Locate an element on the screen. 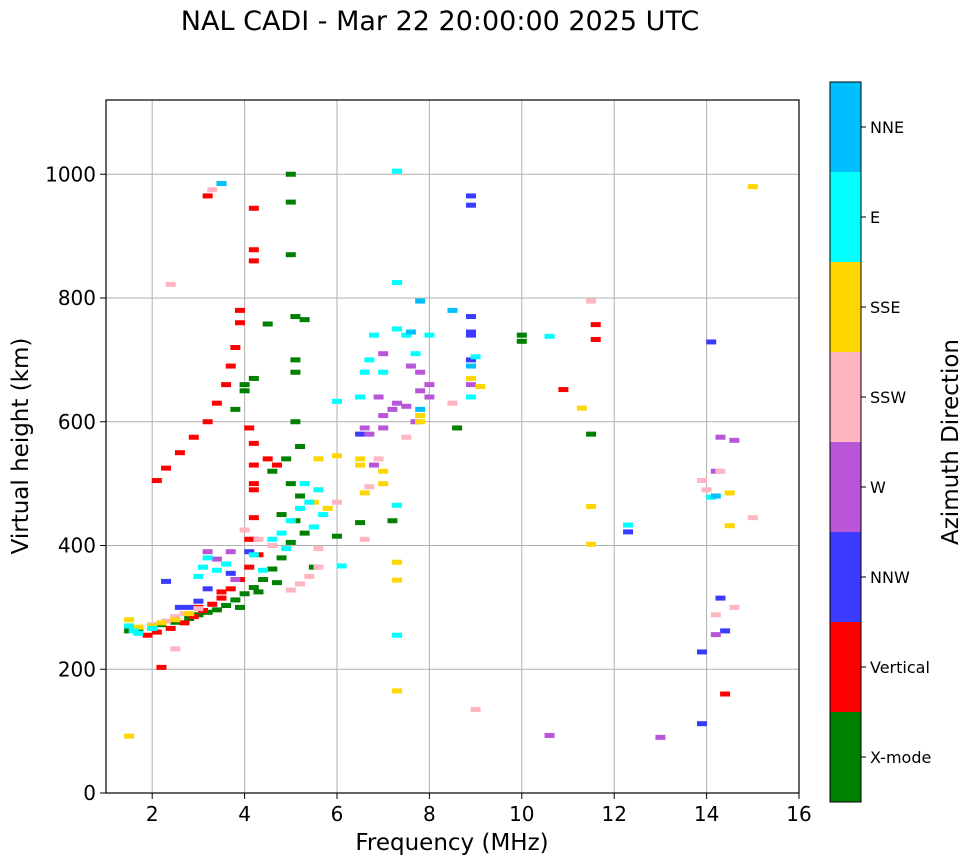 The height and width of the screenshot is (865, 972). colorbar-frame is located at coordinates (845, 442).